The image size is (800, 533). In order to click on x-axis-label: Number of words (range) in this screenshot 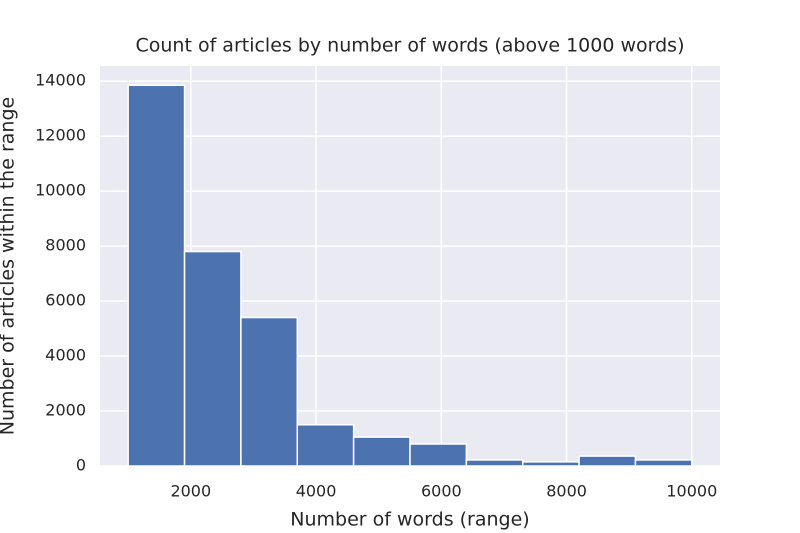, I will do `click(409, 520)`.